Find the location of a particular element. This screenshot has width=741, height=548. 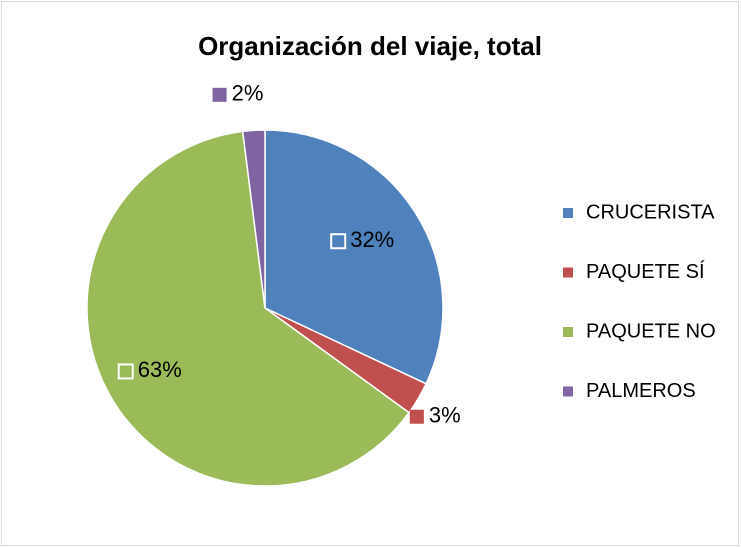

data-label: 63% is located at coordinates (160, 369).